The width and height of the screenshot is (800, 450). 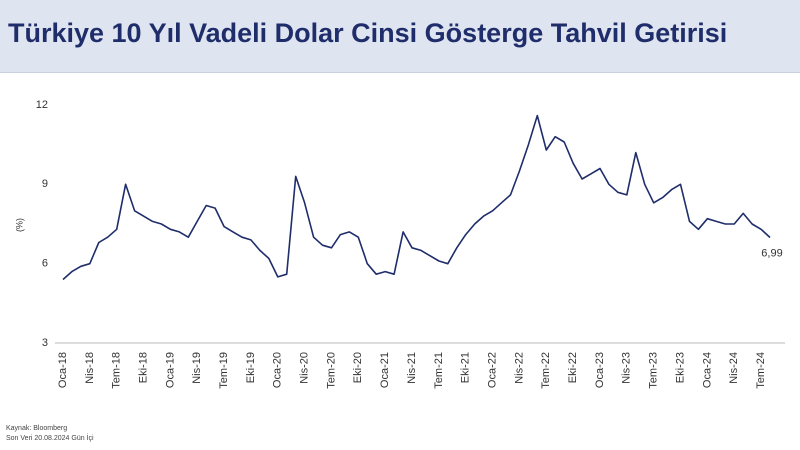 What do you see at coordinates (305, 368) in the screenshot?
I see `x-tick-label: Nis-20` at bounding box center [305, 368].